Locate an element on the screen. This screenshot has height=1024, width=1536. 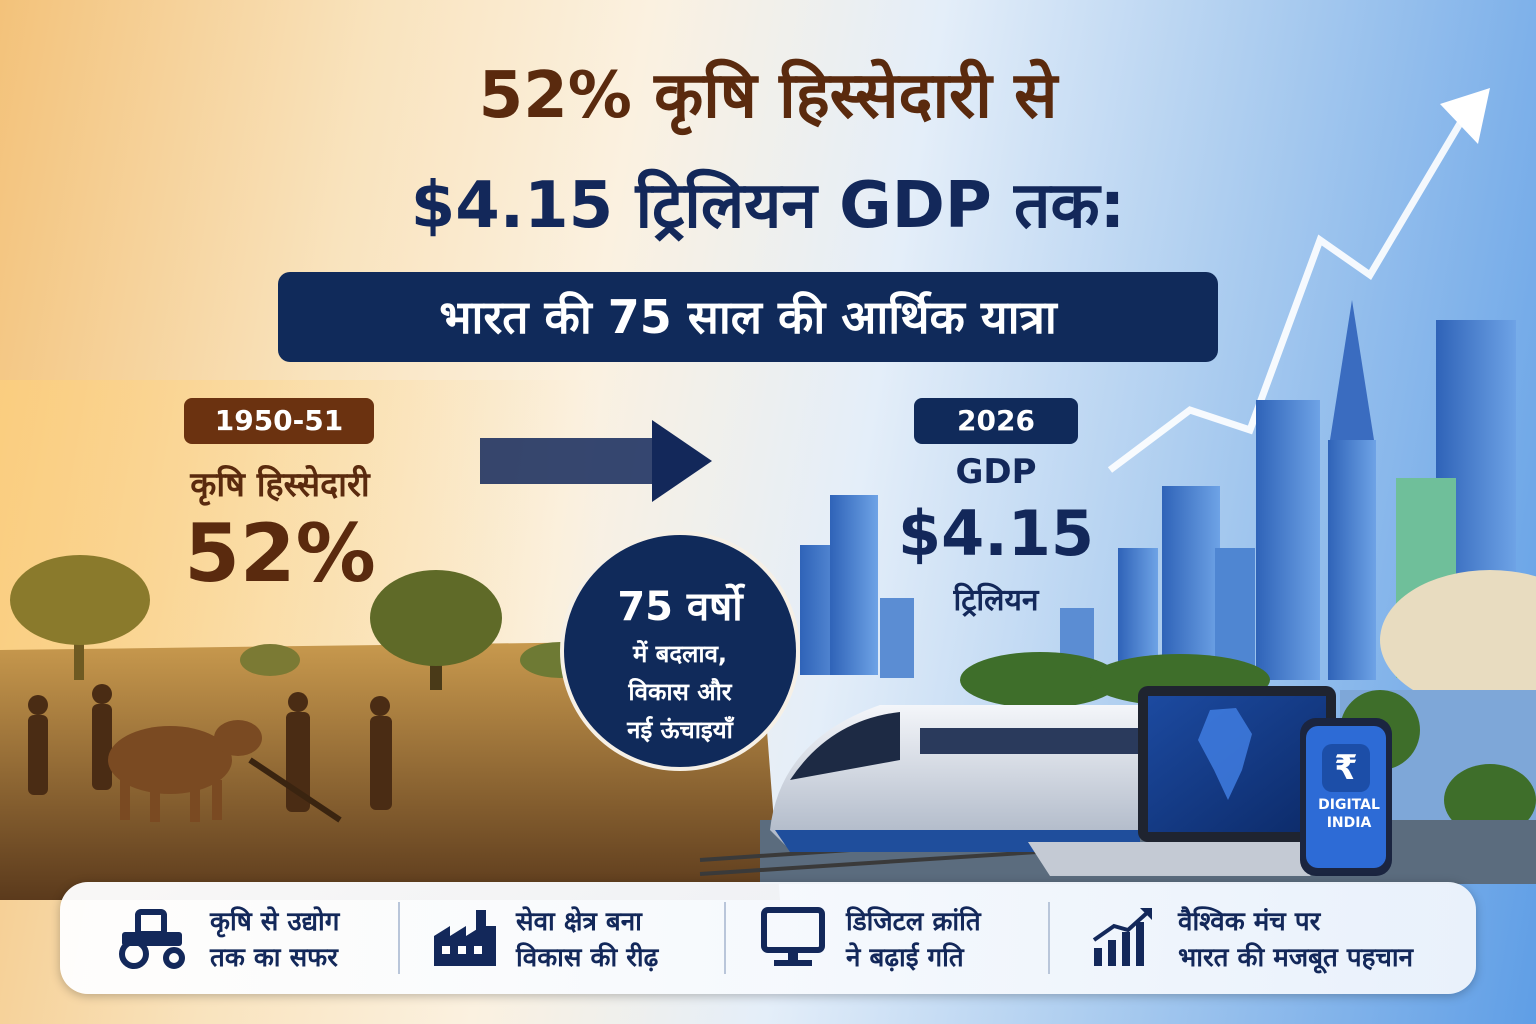
gdp-value: $4.15 is located at coordinates (996, 533).